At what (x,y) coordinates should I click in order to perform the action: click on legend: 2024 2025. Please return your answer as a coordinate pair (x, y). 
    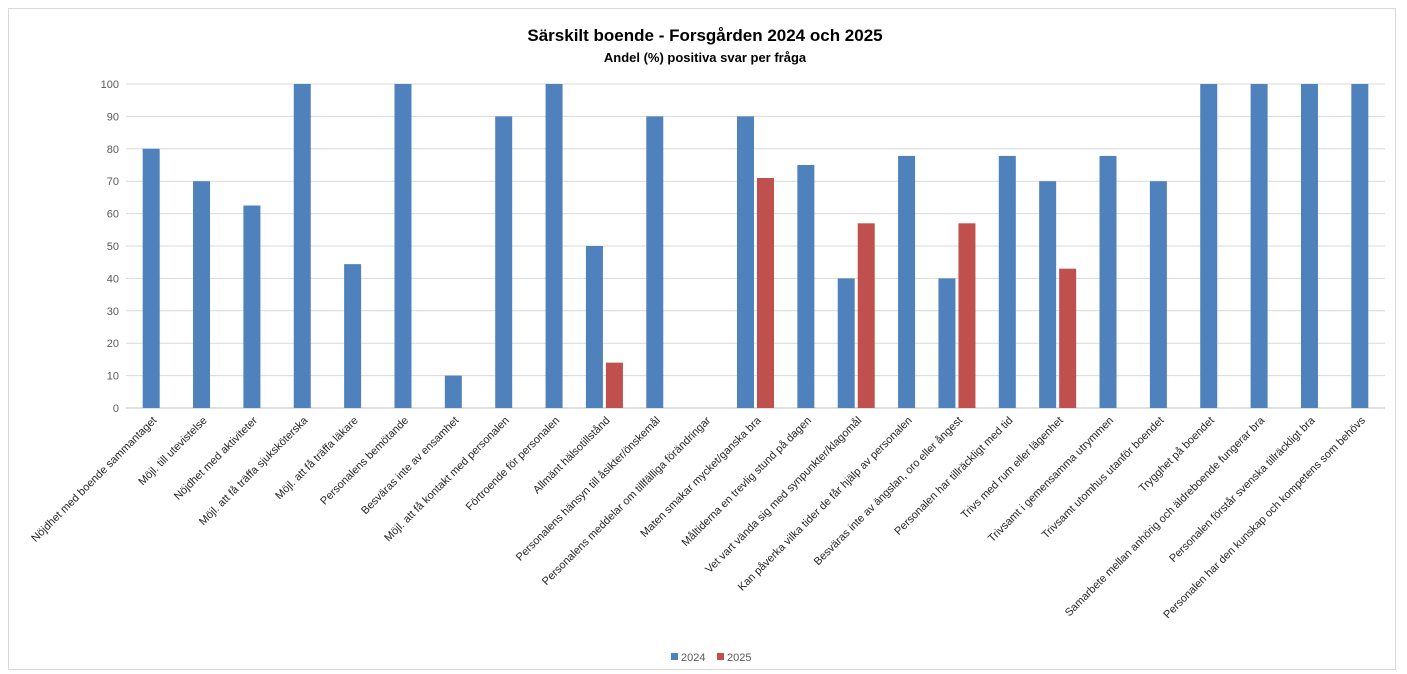
    Looking at the image, I should click on (711, 658).